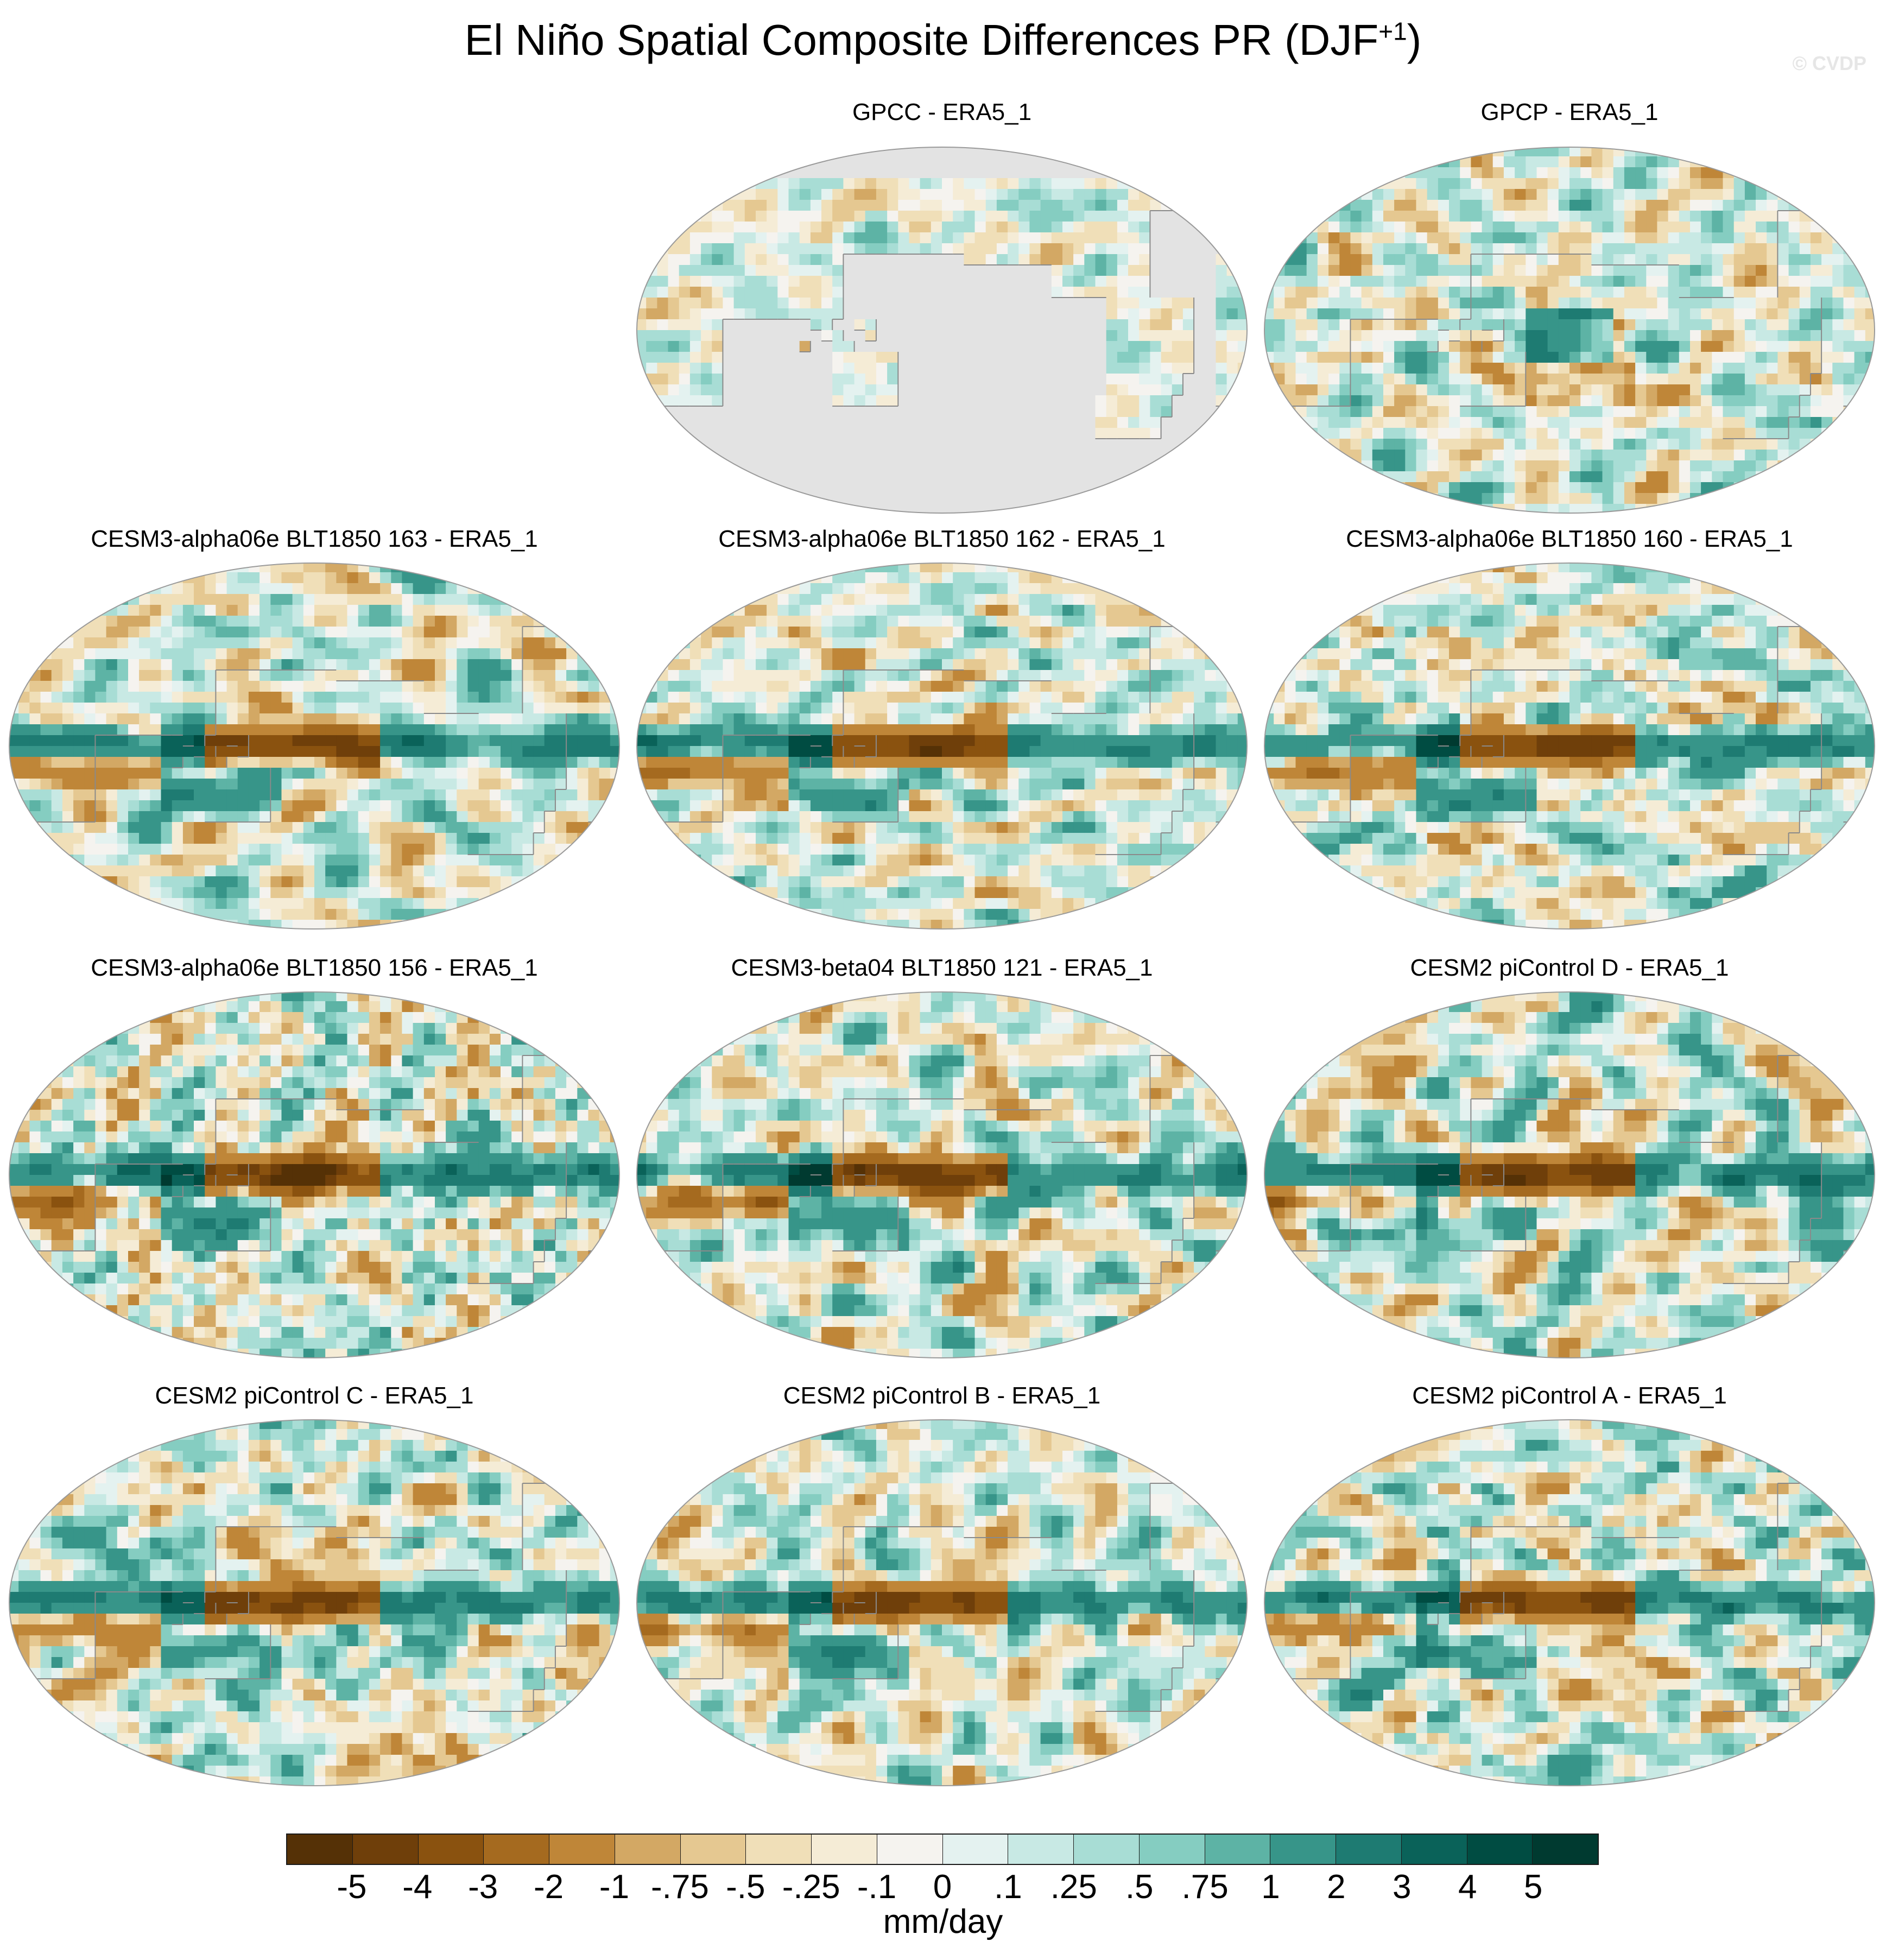  Describe the element at coordinates (549, 1887) in the screenshot. I see `colorbar-tick-label: -2` at that location.